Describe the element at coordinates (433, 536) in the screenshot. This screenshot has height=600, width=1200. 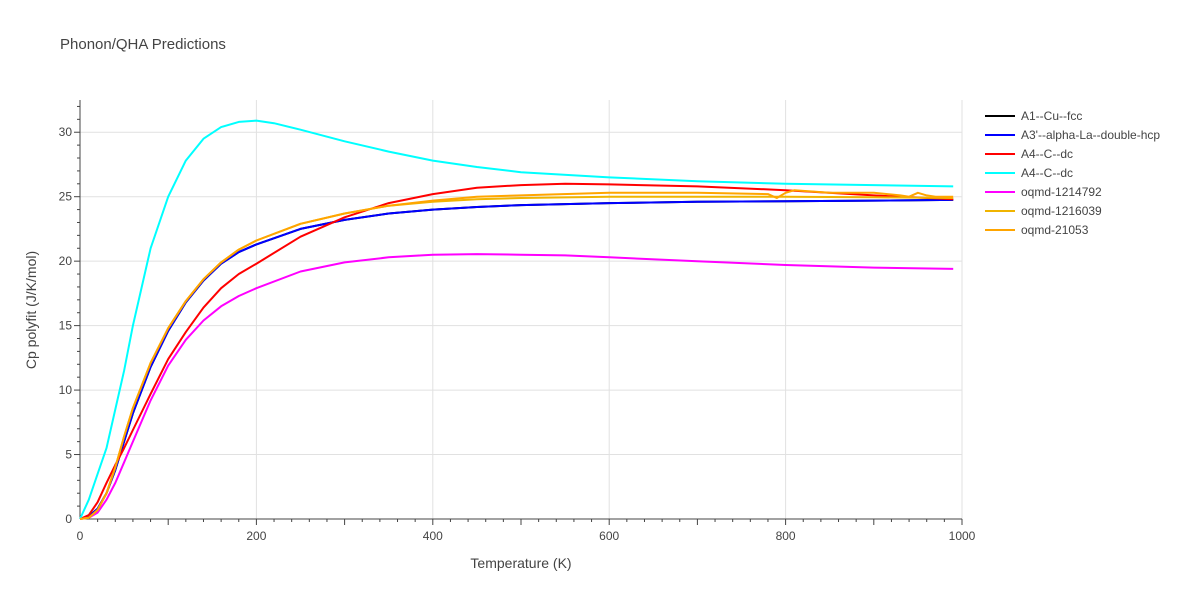
I see `x-tick-label: 400` at that location.